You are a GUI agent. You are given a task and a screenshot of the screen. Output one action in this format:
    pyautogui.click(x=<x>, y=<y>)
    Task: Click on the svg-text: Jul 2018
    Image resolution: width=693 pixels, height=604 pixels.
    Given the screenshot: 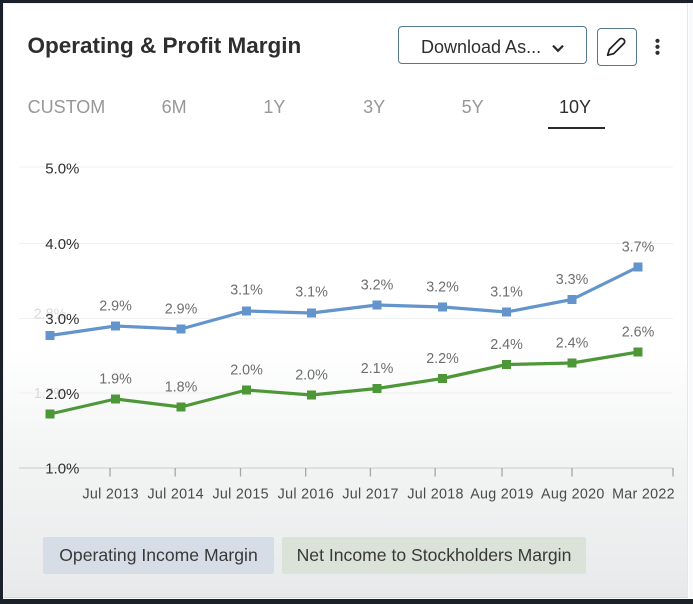 What is the action you would take?
    pyautogui.click(x=435, y=494)
    